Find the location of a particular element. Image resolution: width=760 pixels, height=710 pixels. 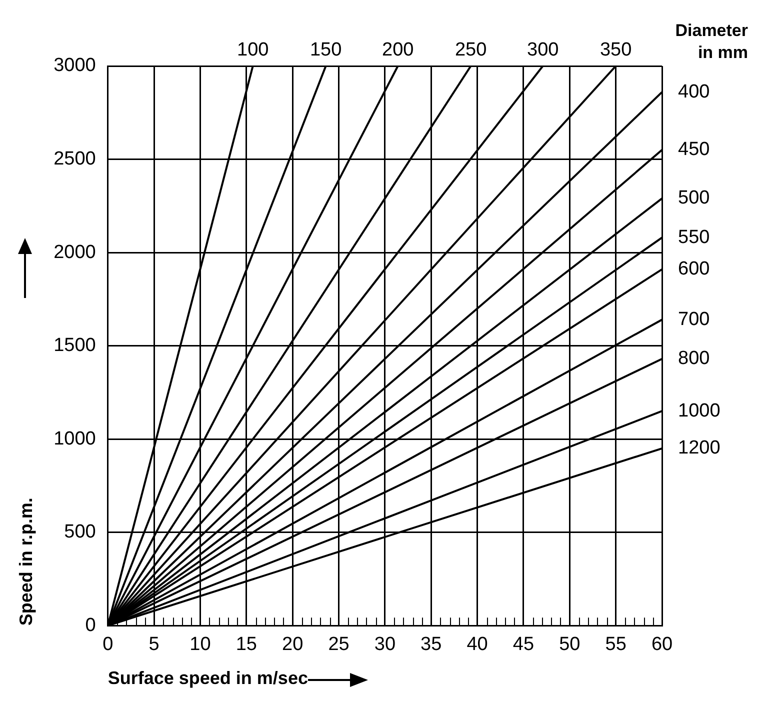

x-tick-label: 10 is located at coordinates (200, 645).